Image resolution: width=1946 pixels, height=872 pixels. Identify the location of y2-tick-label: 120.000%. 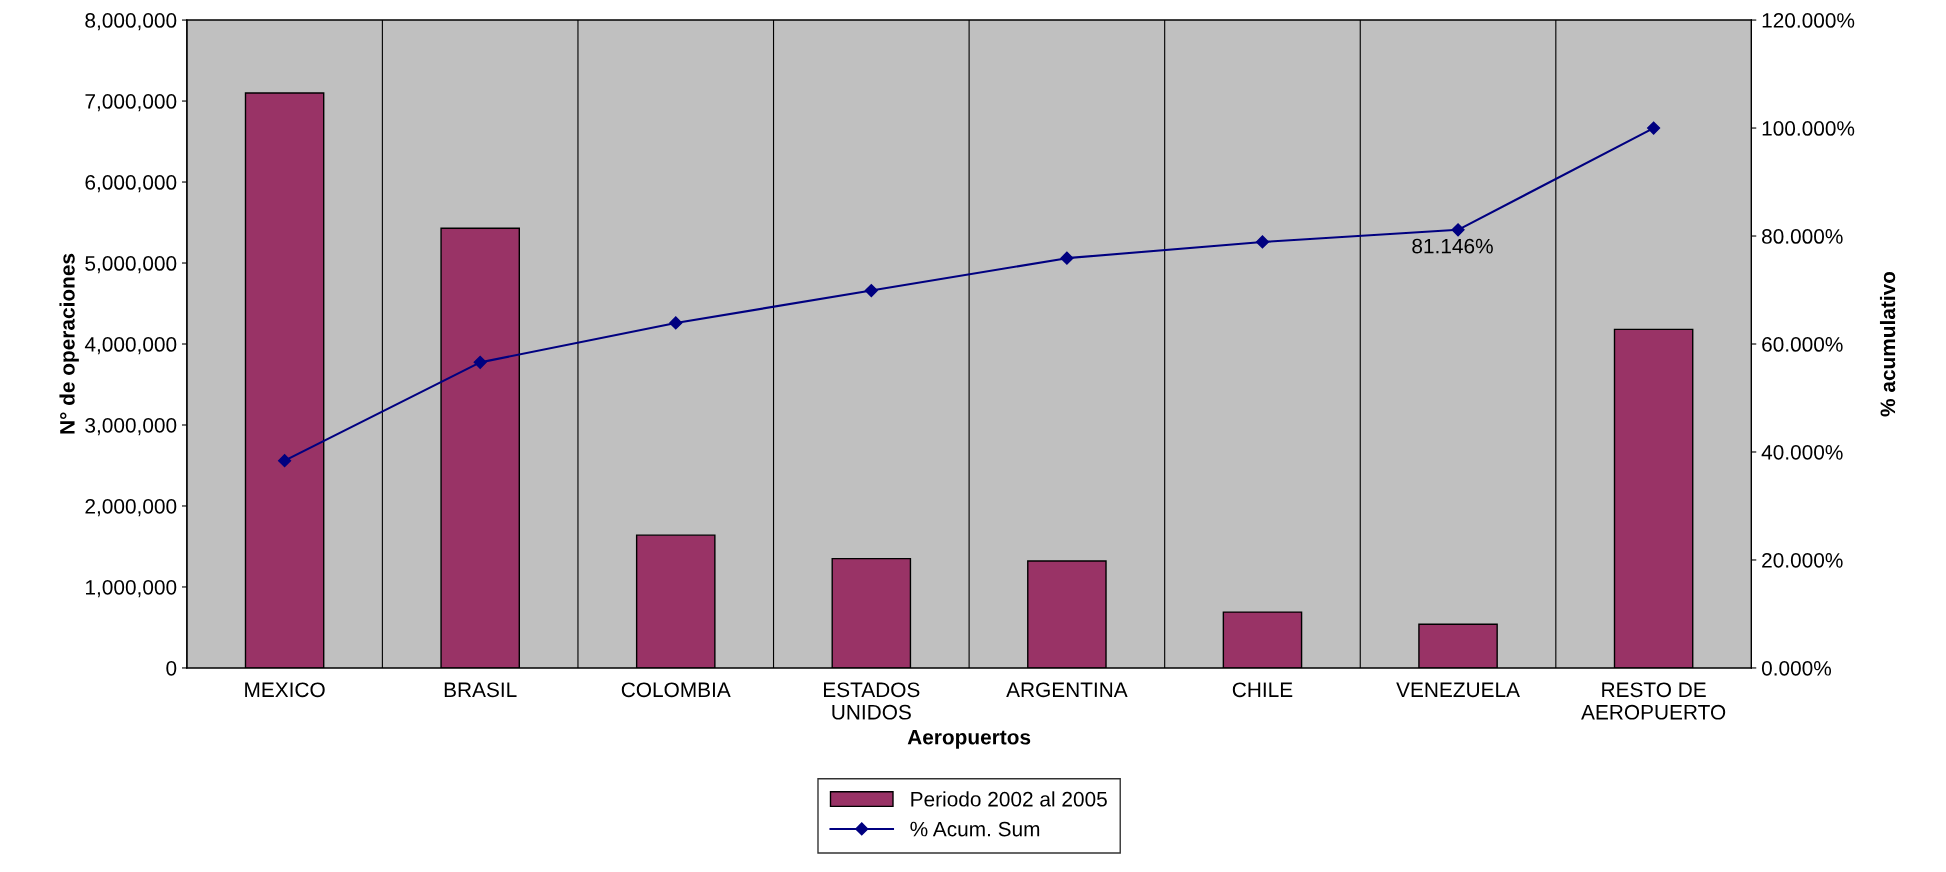
(1808, 20).